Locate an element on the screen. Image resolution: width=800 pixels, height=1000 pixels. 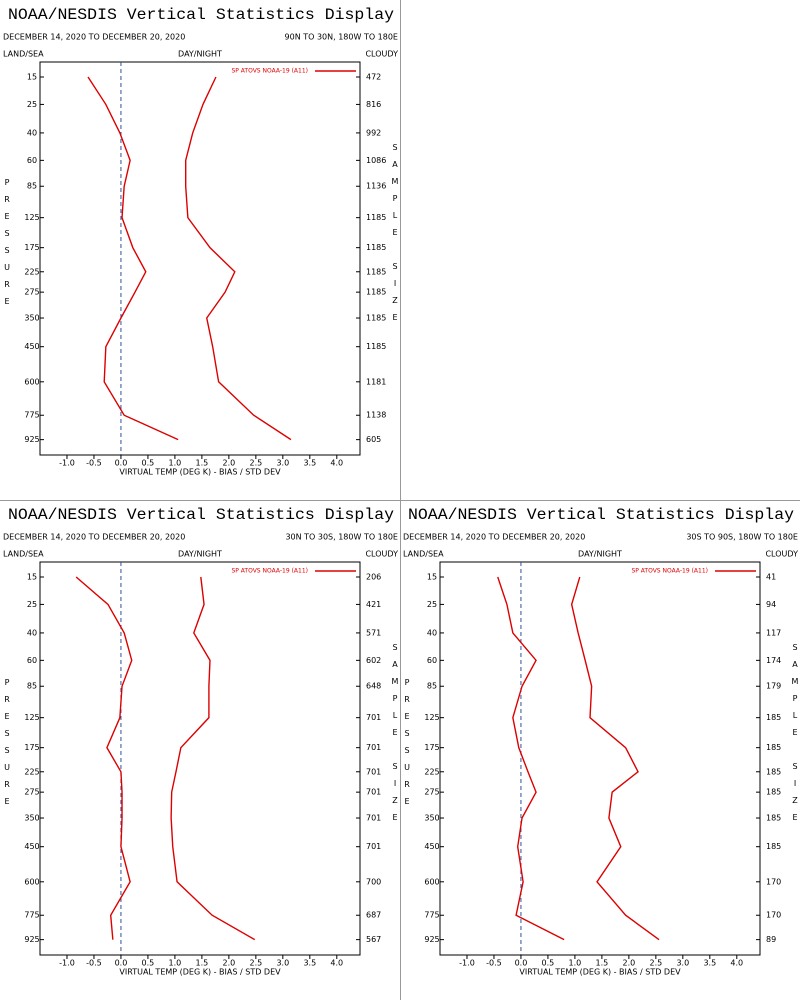
sample-size: 117 is located at coordinates (773, 632).